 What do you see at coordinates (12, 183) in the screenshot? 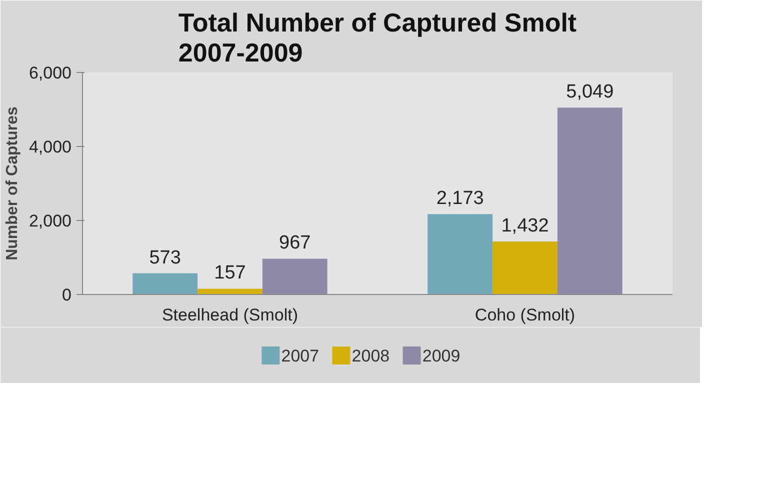
I see `y-axis-title: Number of Captures` at bounding box center [12, 183].